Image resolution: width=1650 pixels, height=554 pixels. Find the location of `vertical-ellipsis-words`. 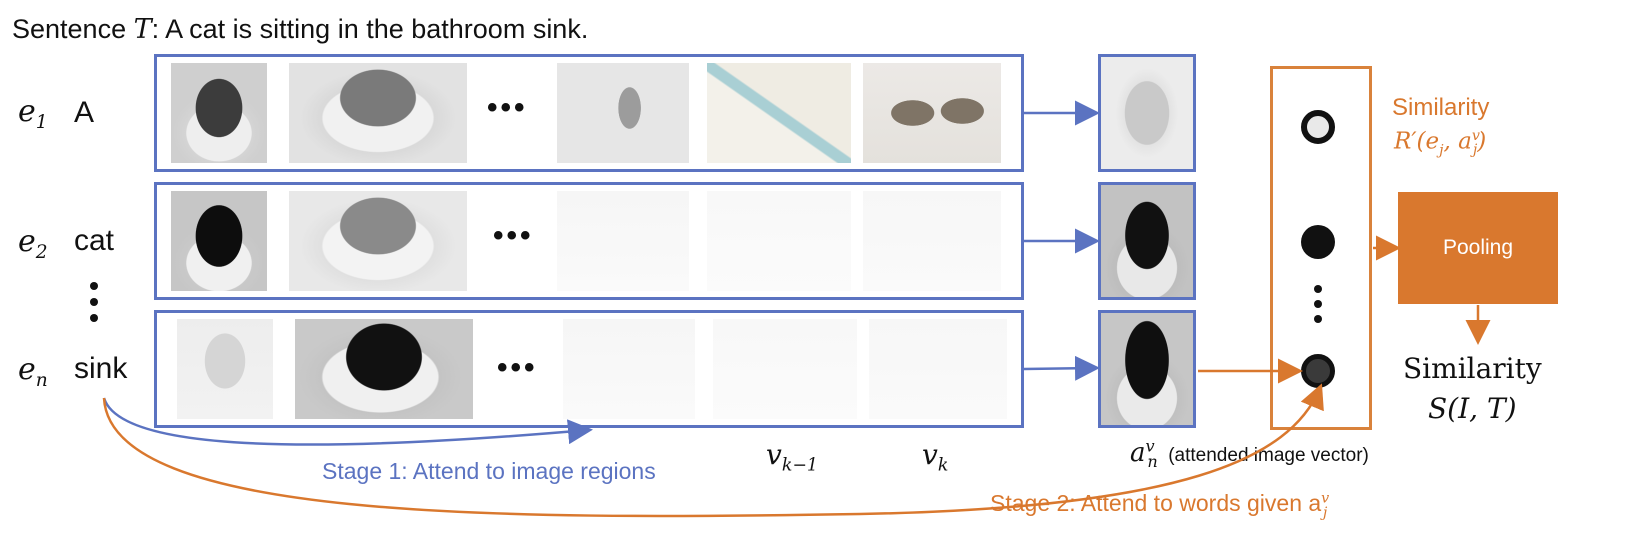

vertical-ellipsis-words is located at coordinates (94, 302).